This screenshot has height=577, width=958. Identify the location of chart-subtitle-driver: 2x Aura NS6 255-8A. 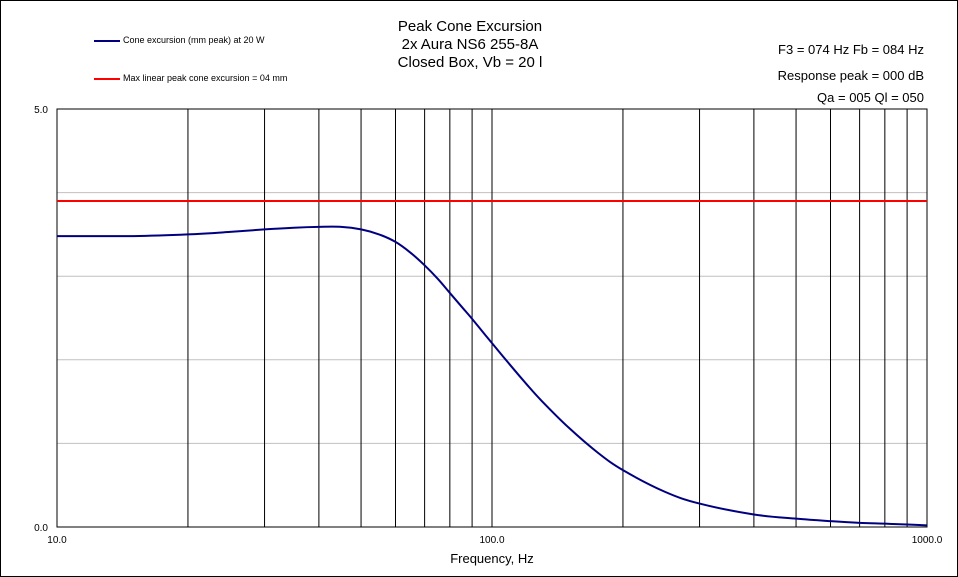
(470, 44).